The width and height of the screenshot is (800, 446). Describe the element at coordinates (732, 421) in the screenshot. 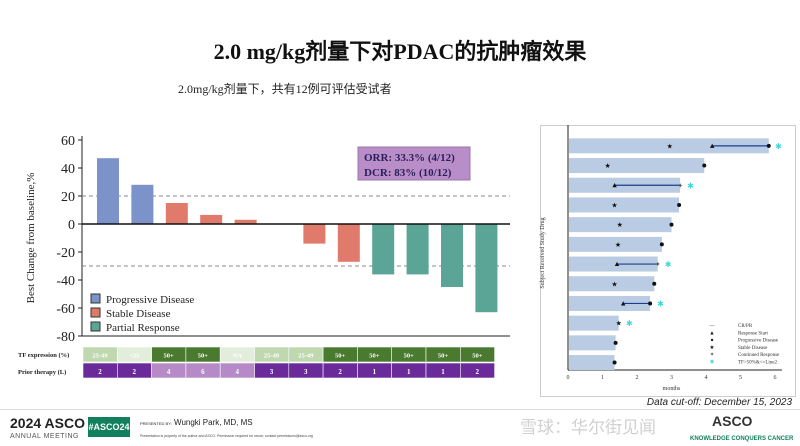

I see `asco-logo: ASCO` at that location.